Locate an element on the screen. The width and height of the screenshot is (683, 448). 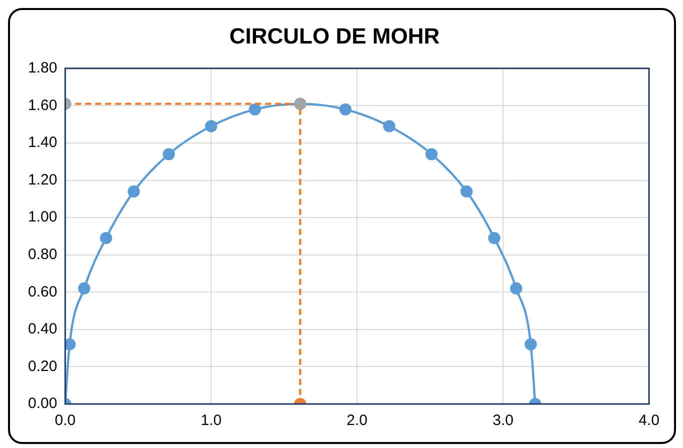
chart-title: CIRCULO DE MOHR is located at coordinates (334, 35).